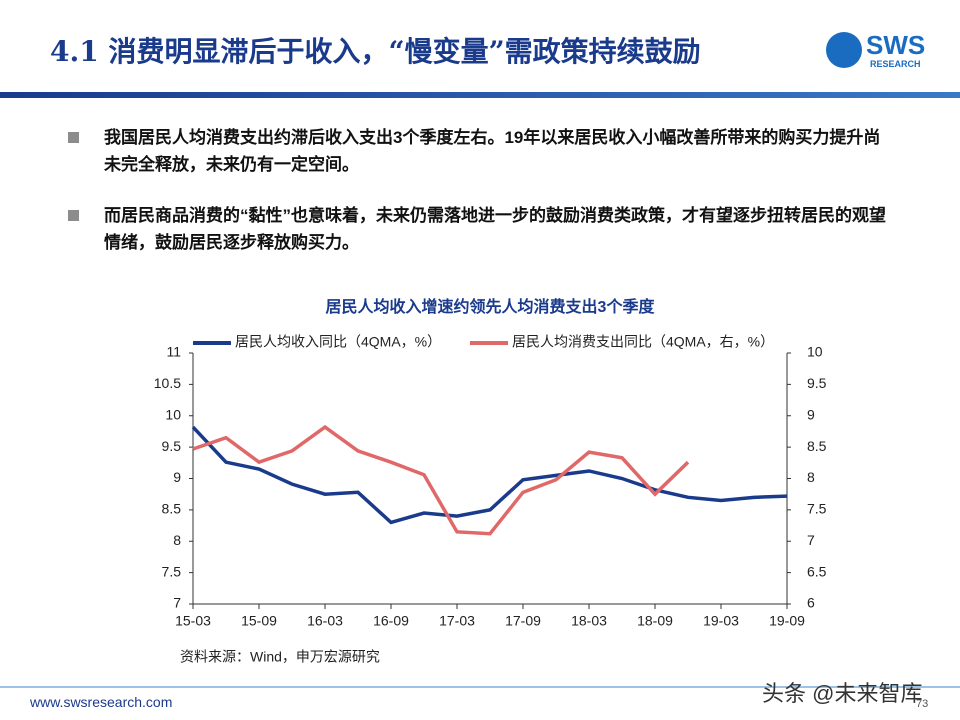 This screenshot has width=960, height=720. Describe the element at coordinates (375, 51) in the screenshot. I see `slide-title: 4.1 消费明显滞后于收入，“慢变量”需政策持续鼓励` at that location.